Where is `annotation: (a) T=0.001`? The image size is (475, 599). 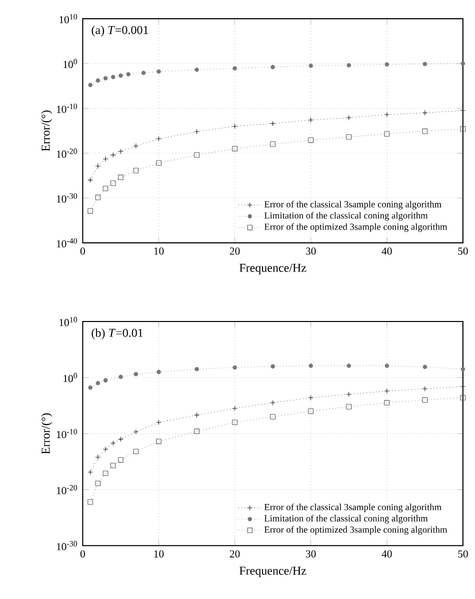 annotation: (a) T=0.001 is located at coordinates (120, 31).